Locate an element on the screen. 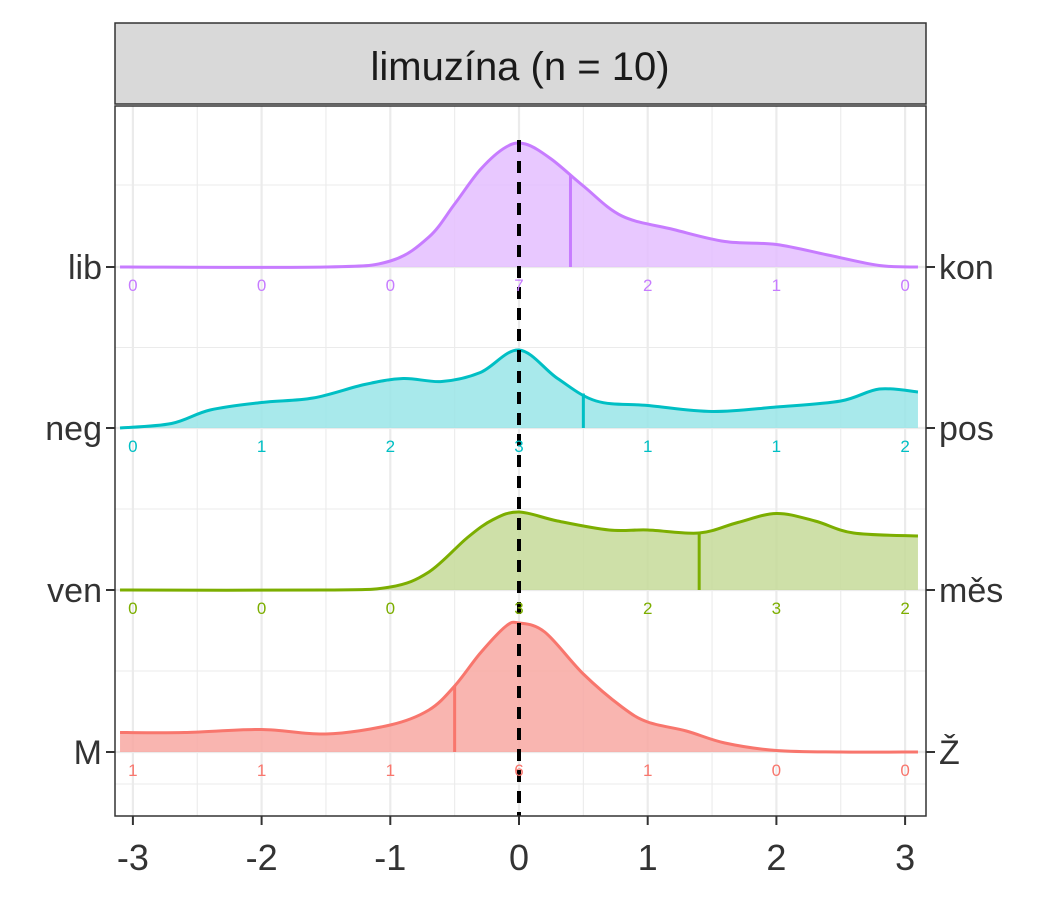  x-tick-label: -3 is located at coordinates (133, 857).